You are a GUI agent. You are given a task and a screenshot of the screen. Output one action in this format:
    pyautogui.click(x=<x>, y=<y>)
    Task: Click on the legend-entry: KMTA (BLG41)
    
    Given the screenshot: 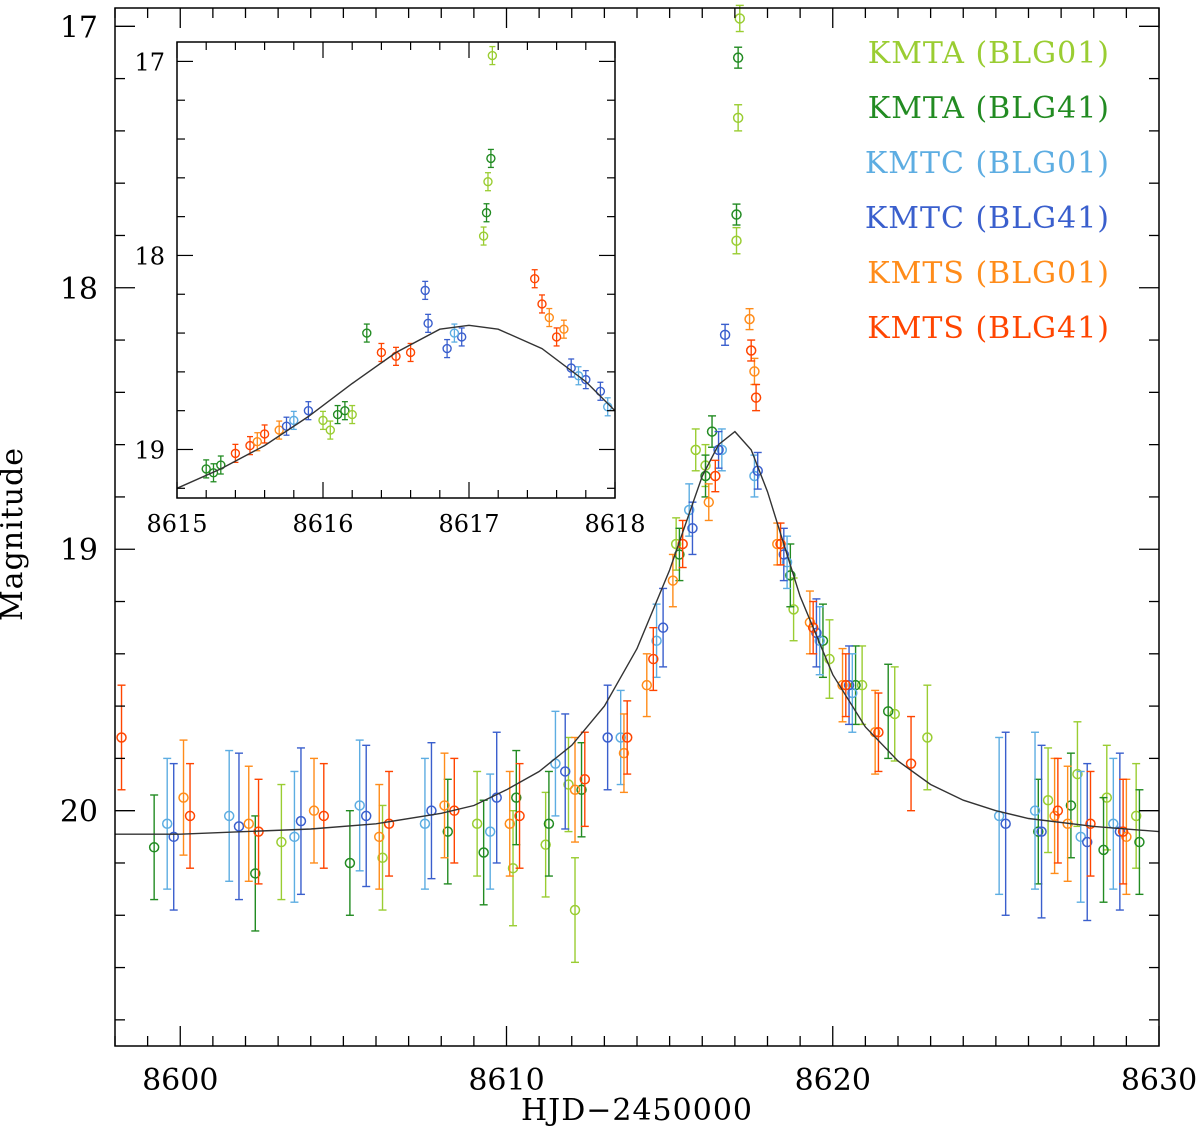 What is the action you would take?
    pyautogui.click(x=989, y=108)
    